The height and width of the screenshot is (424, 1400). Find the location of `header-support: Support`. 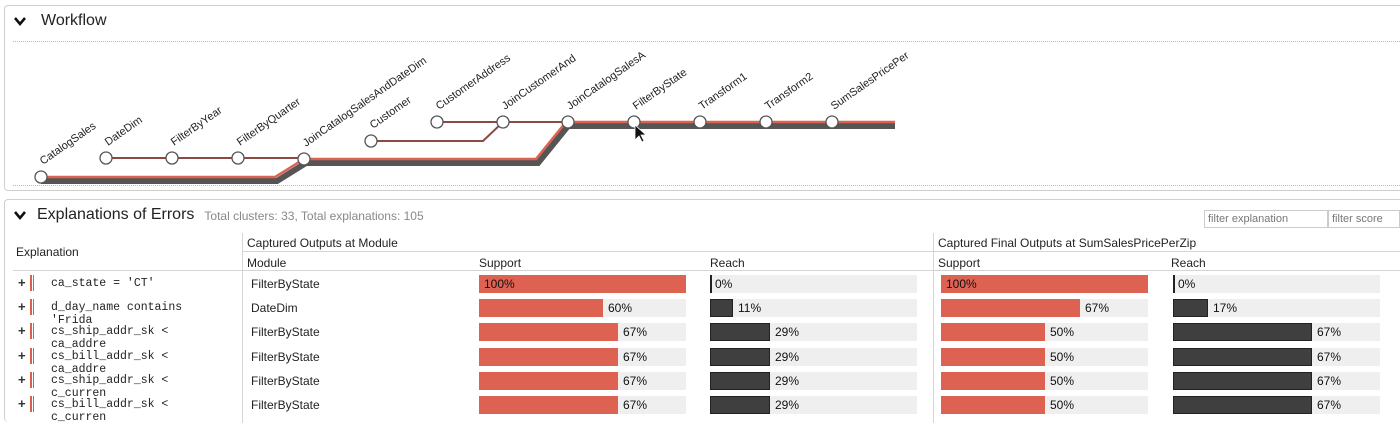

header-support: Support is located at coordinates (500, 263).